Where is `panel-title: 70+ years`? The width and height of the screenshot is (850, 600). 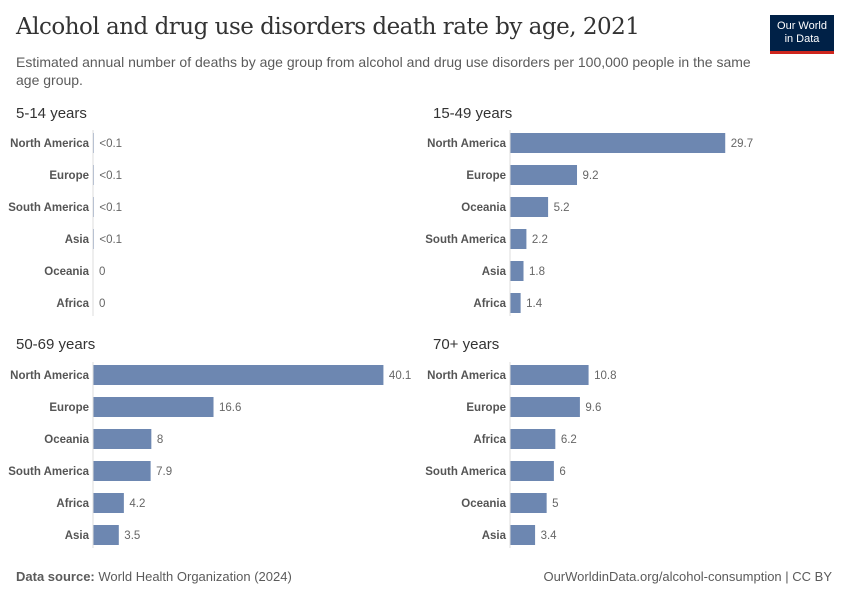 panel-title: 70+ years is located at coordinates (466, 344).